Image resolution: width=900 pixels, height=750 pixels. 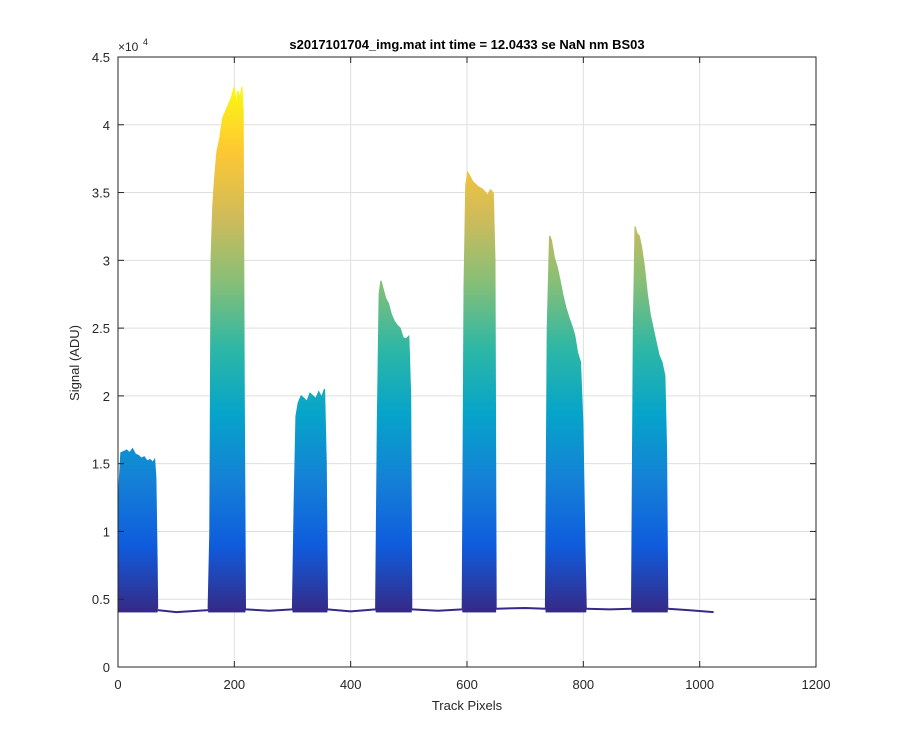 I want to click on x-tick-label: 600, so click(x=467, y=684).